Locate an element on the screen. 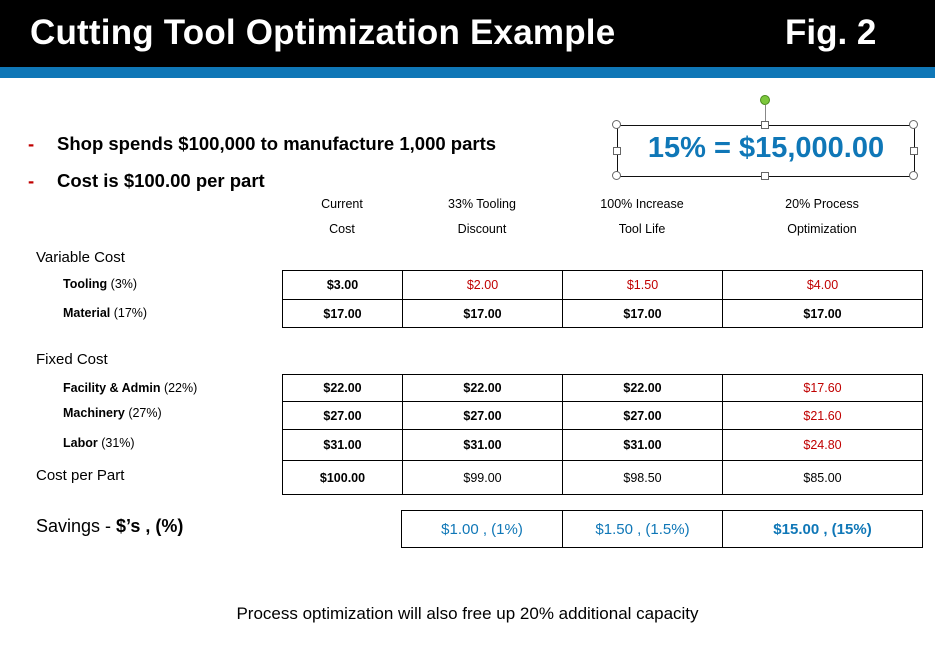 Image resolution: width=935 pixels, height=648 pixels. slide-title: Cutting Tool Optimization Example is located at coordinates (323, 32).